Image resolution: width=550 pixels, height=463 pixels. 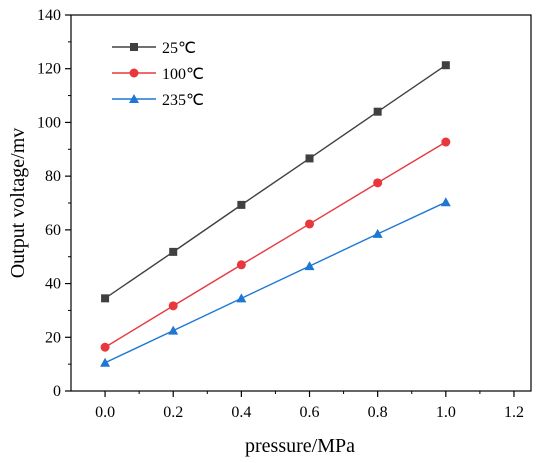 What do you see at coordinates (158, 100) in the screenshot?
I see `legend-item: 235℃` at bounding box center [158, 100].